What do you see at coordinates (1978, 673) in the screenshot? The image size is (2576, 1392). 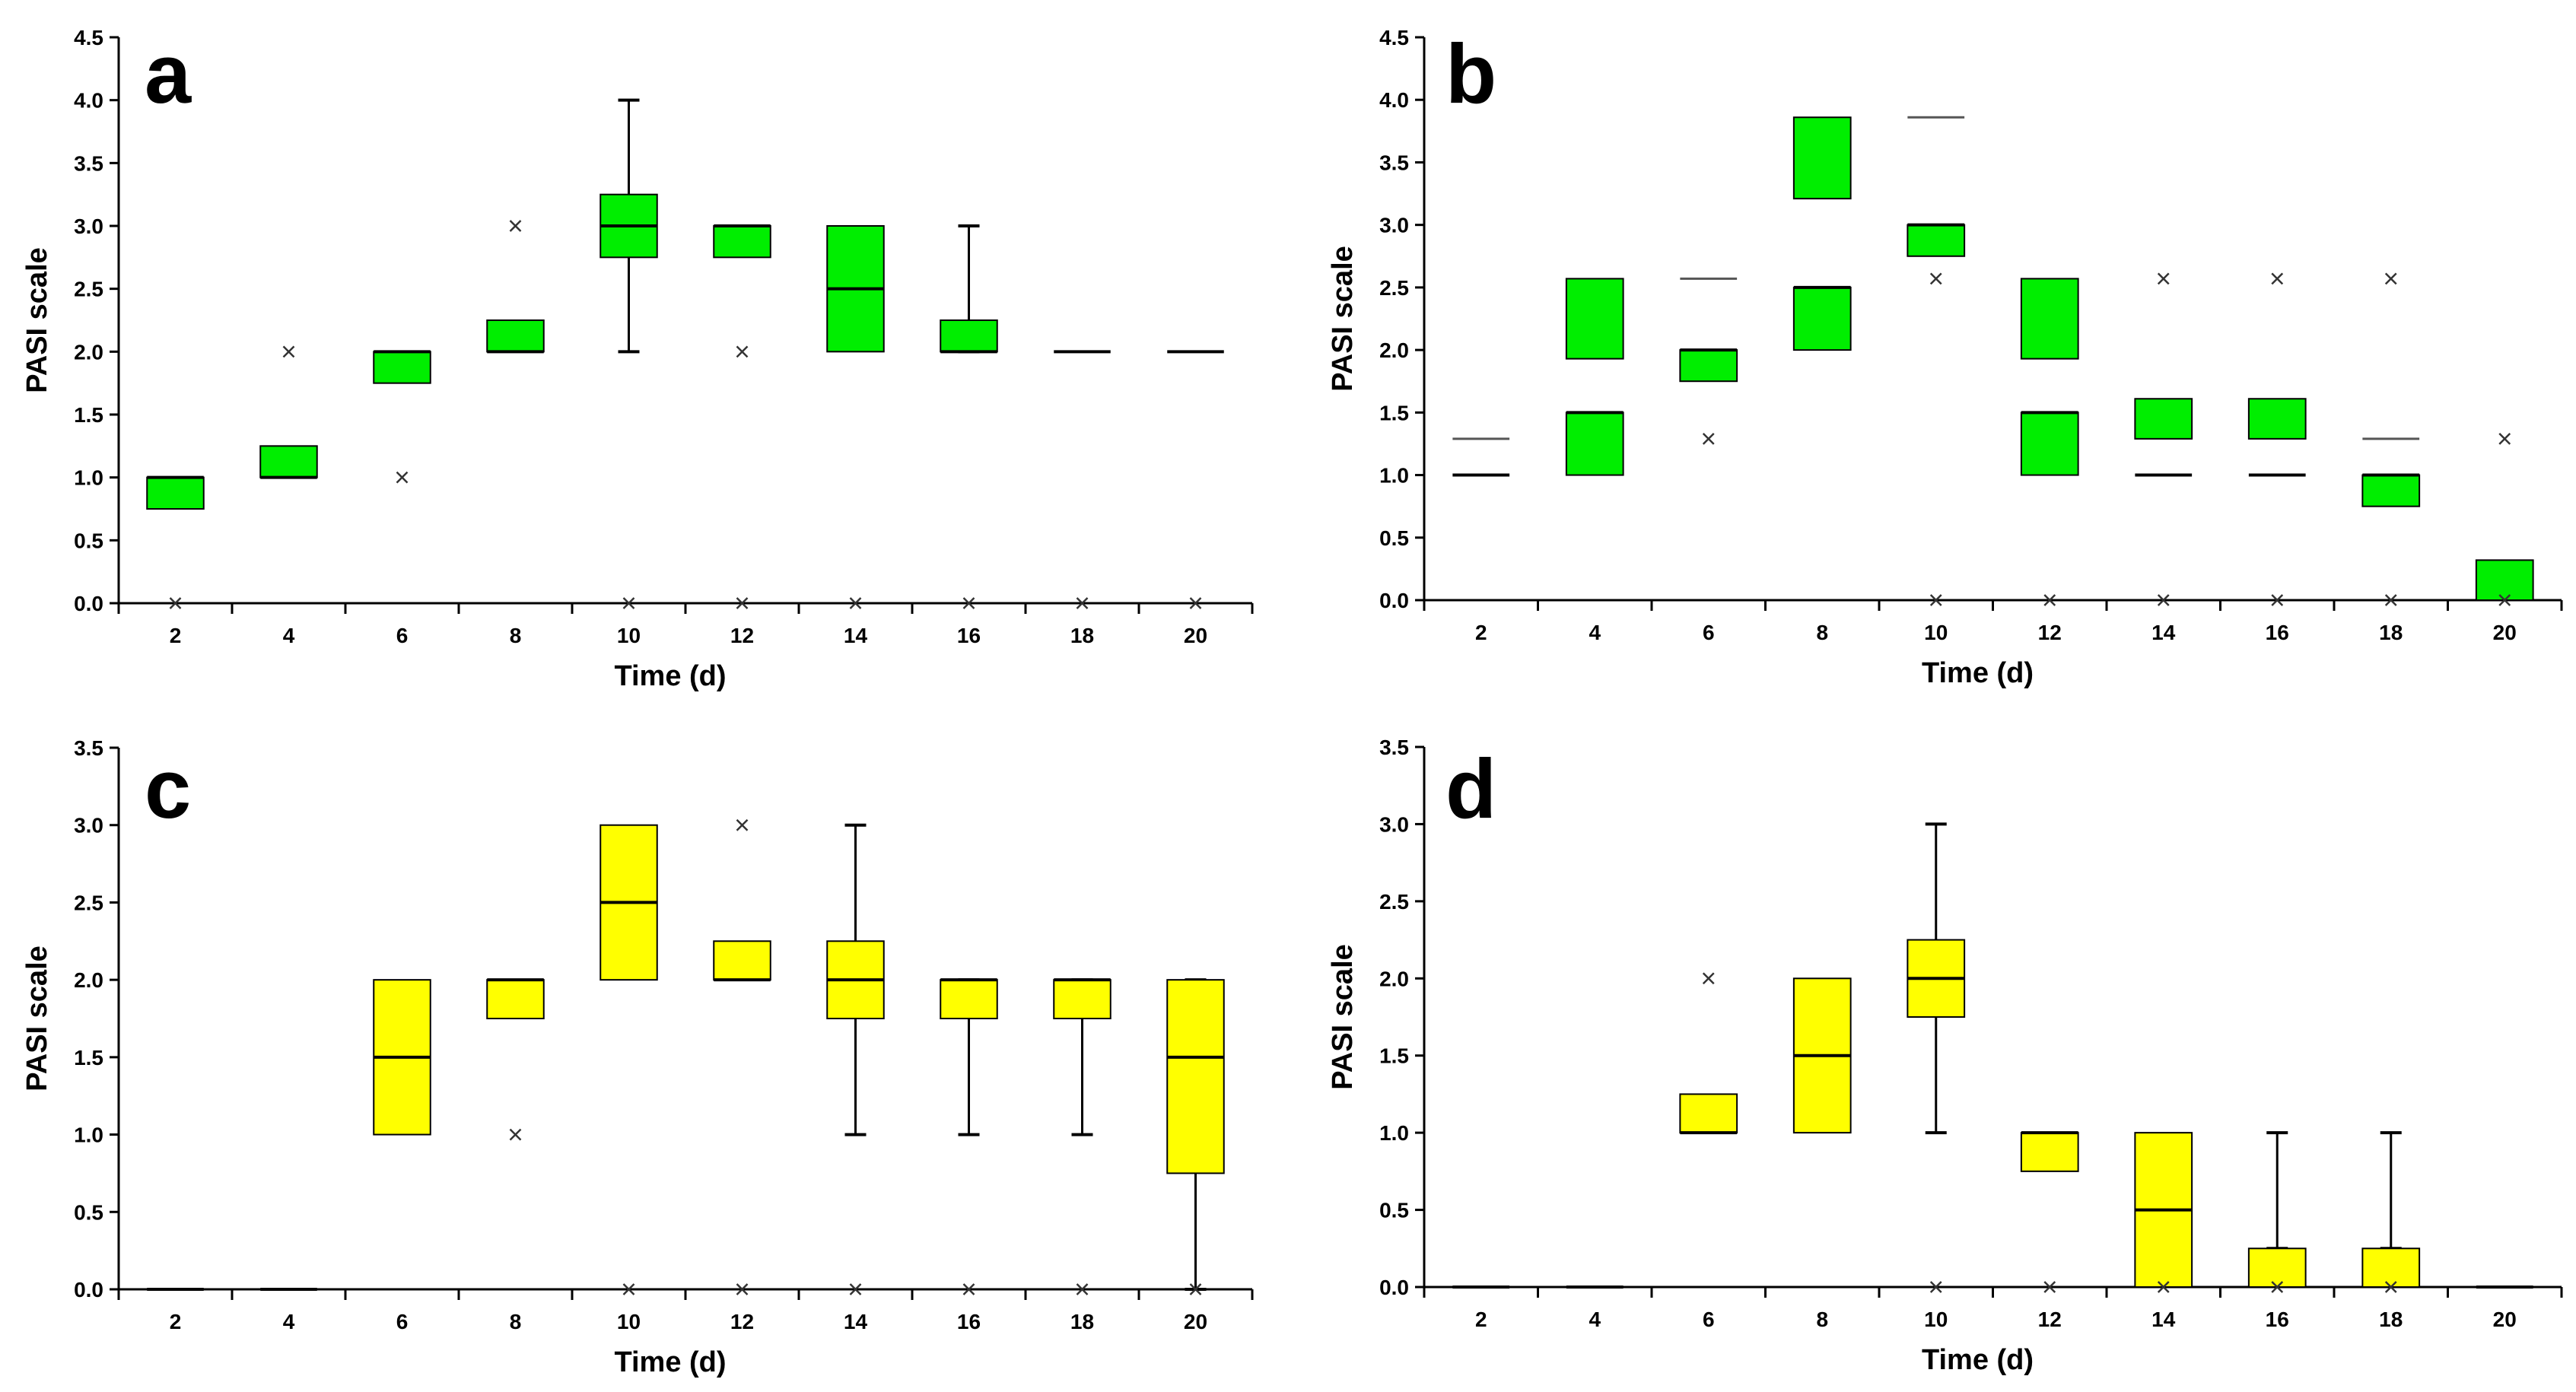 I see `x-axis-title: Time (d)` at bounding box center [1978, 673].